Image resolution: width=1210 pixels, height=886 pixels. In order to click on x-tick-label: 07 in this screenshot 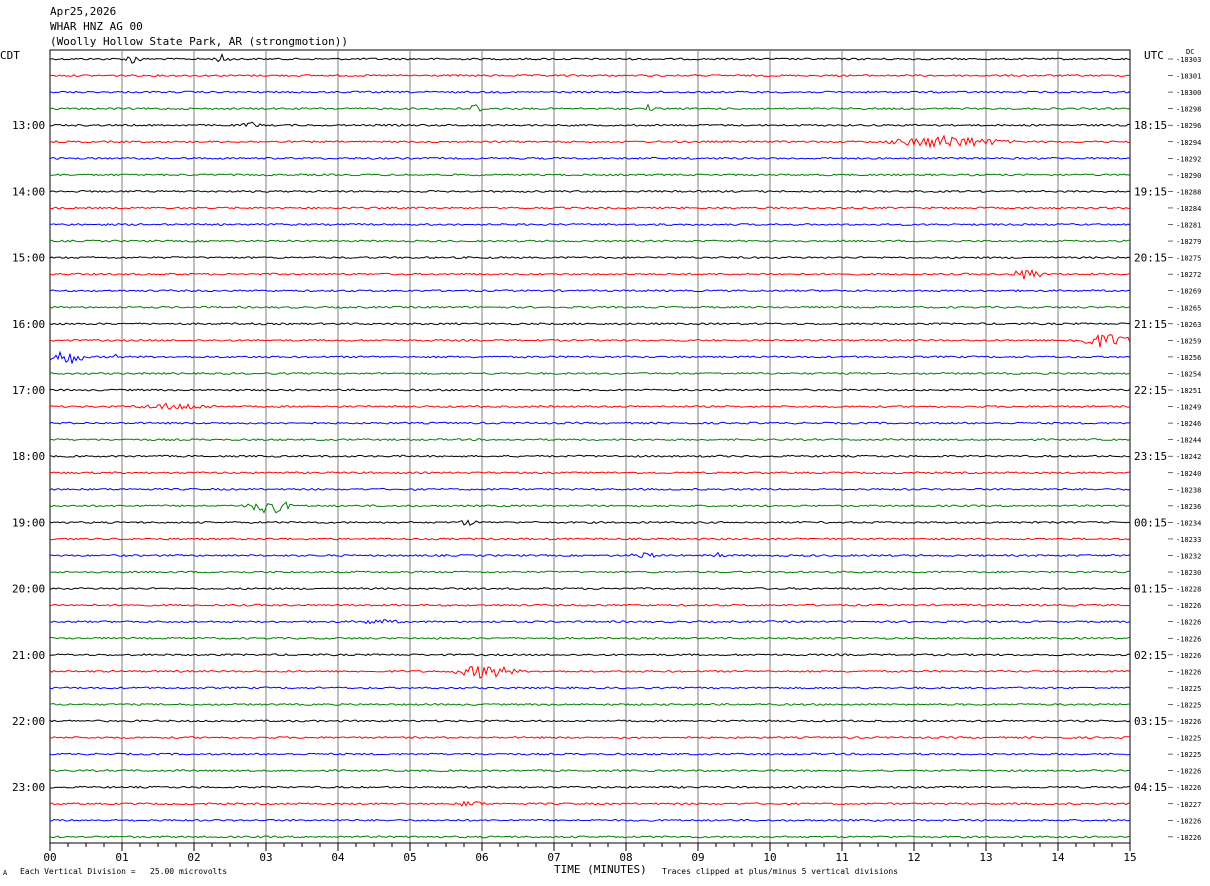, I will do `click(553, 857)`.